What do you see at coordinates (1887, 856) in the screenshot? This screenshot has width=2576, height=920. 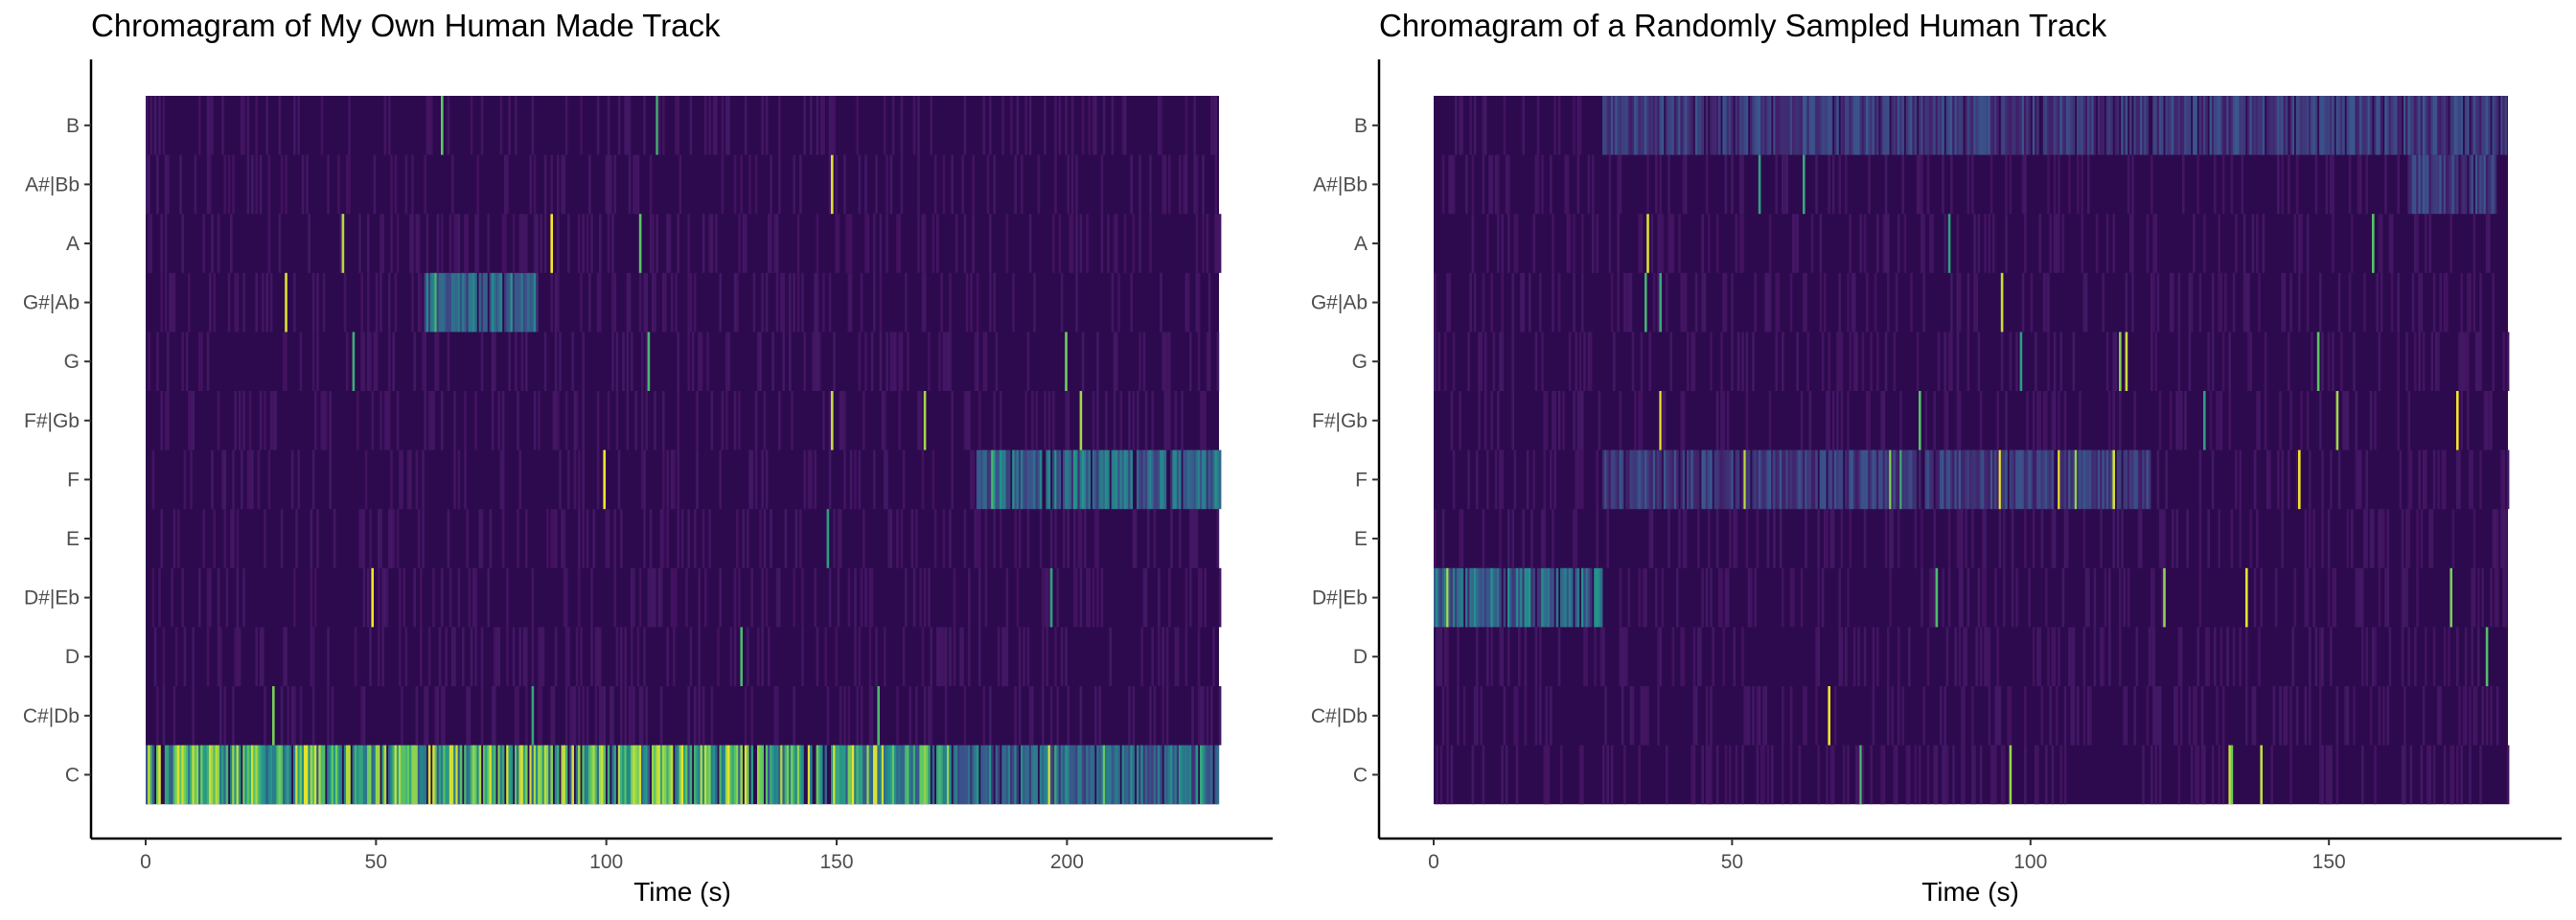 I see `right-x-axis: 0 50 100 150` at bounding box center [1887, 856].